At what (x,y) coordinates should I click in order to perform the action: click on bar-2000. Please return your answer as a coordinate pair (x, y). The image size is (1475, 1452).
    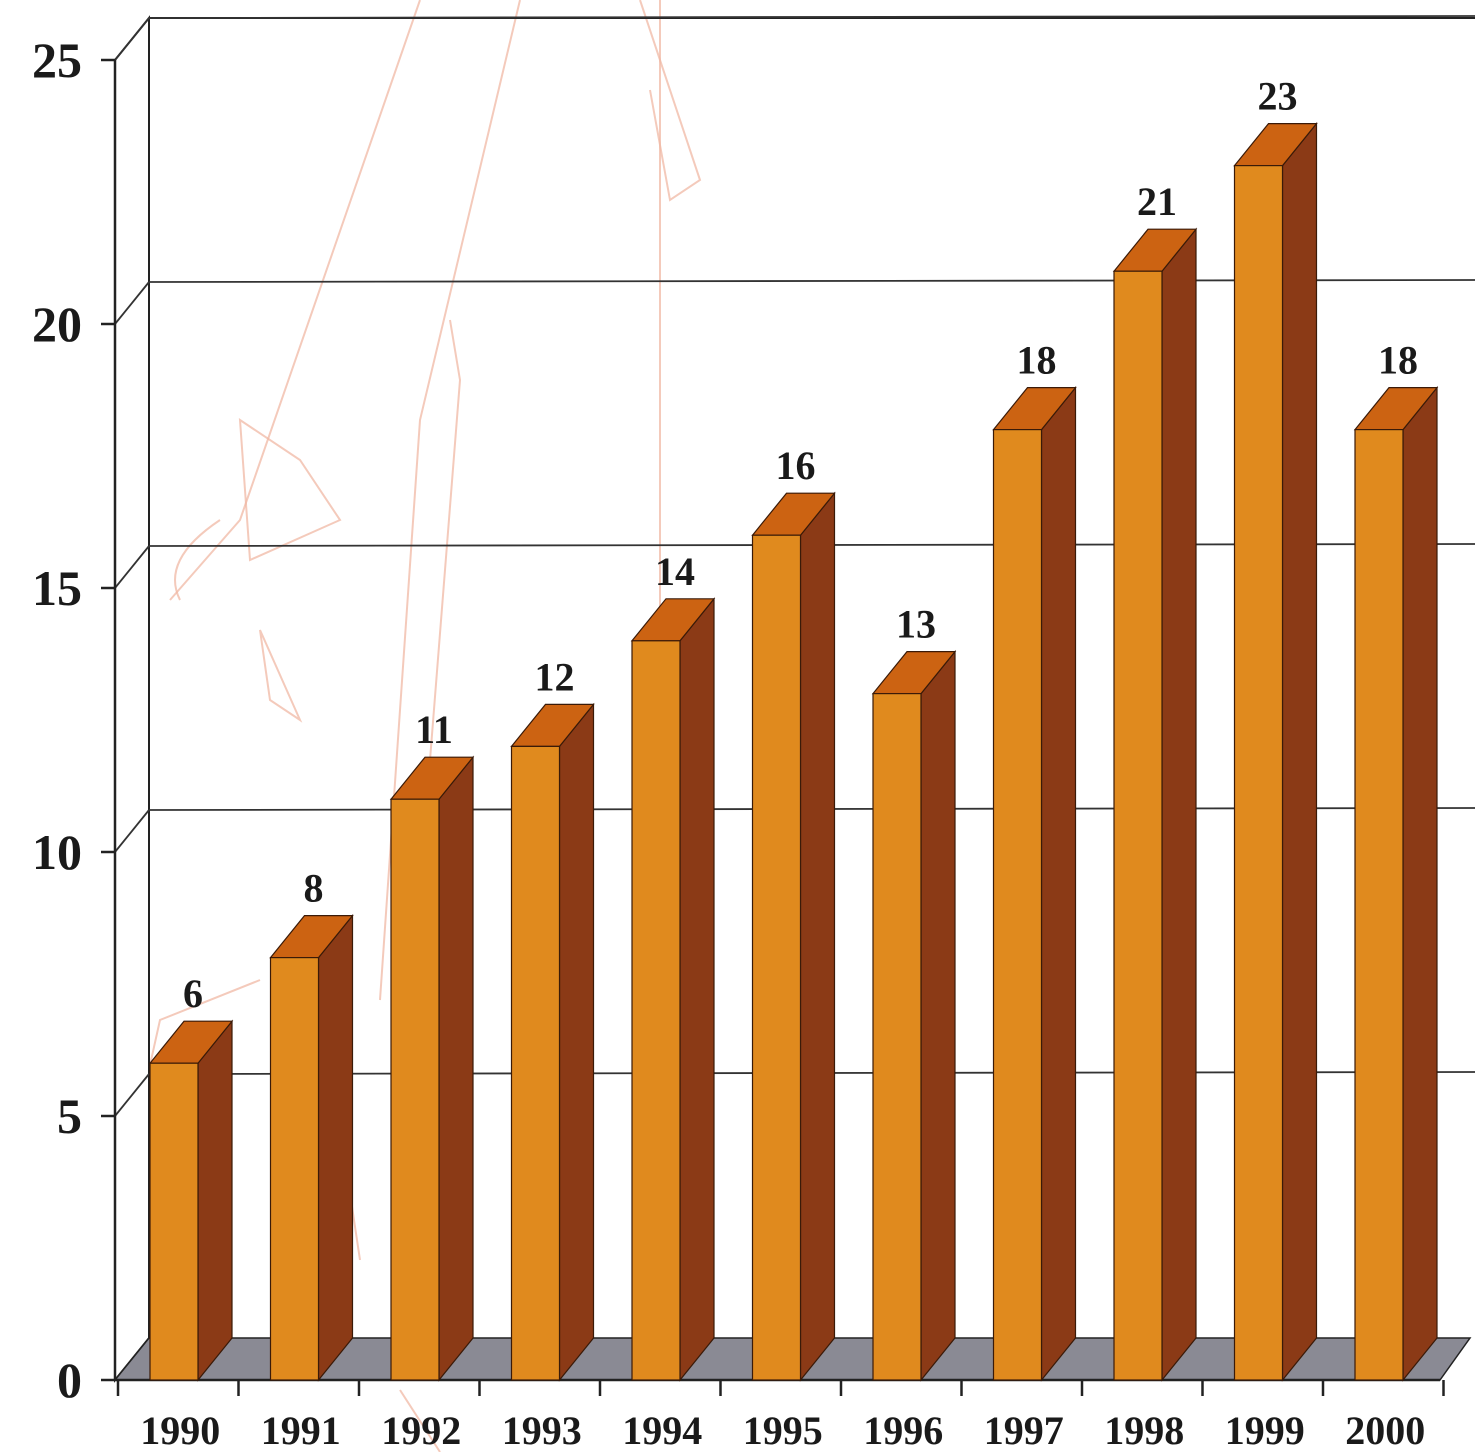
    Looking at the image, I should click on (1396, 883).